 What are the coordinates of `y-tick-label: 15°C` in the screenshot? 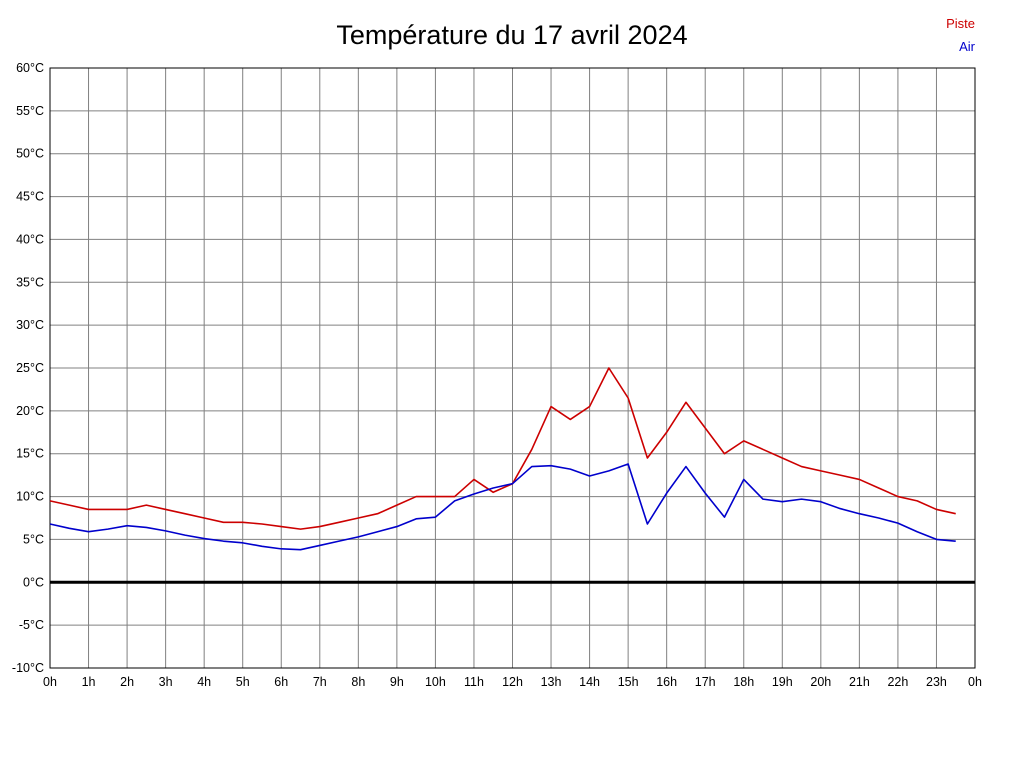 It's located at (30, 454).